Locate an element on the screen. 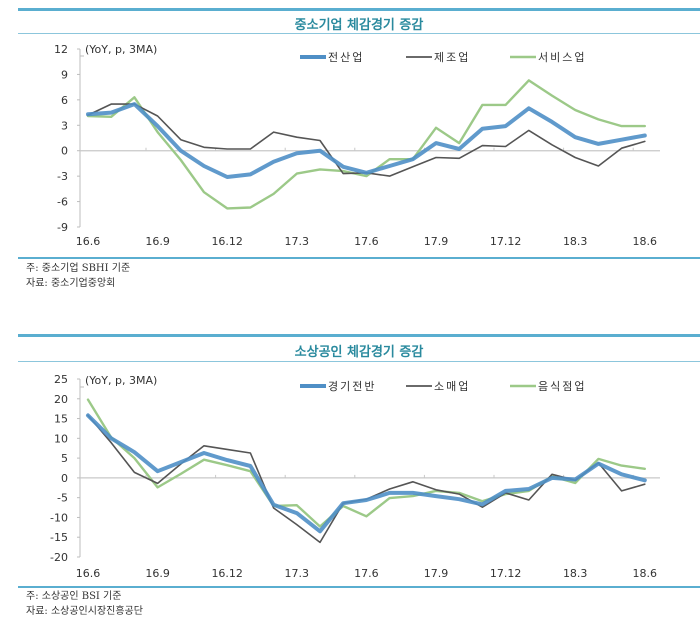 Image resolution: width=700 pixels, height=621 pixels. chart-note: 주: 소상공인 BSI 기준 is located at coordinates (74, 596).